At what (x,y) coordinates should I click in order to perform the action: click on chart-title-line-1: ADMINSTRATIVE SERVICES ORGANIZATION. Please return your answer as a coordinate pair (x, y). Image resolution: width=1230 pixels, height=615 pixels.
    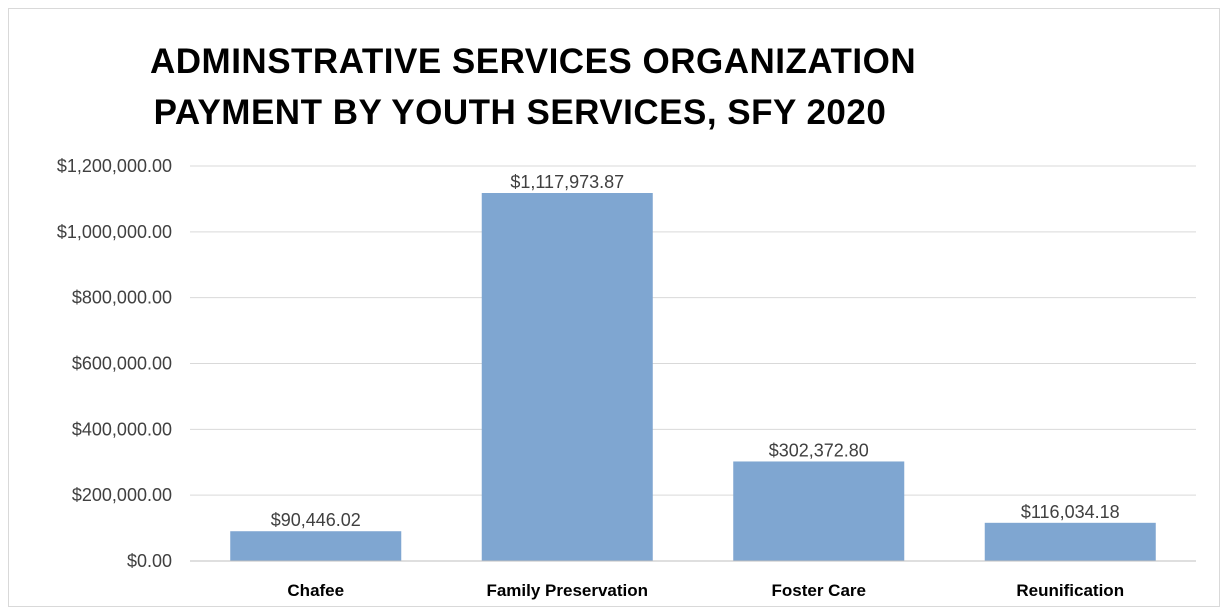
    Looking at the image, I should click on (533, 61).